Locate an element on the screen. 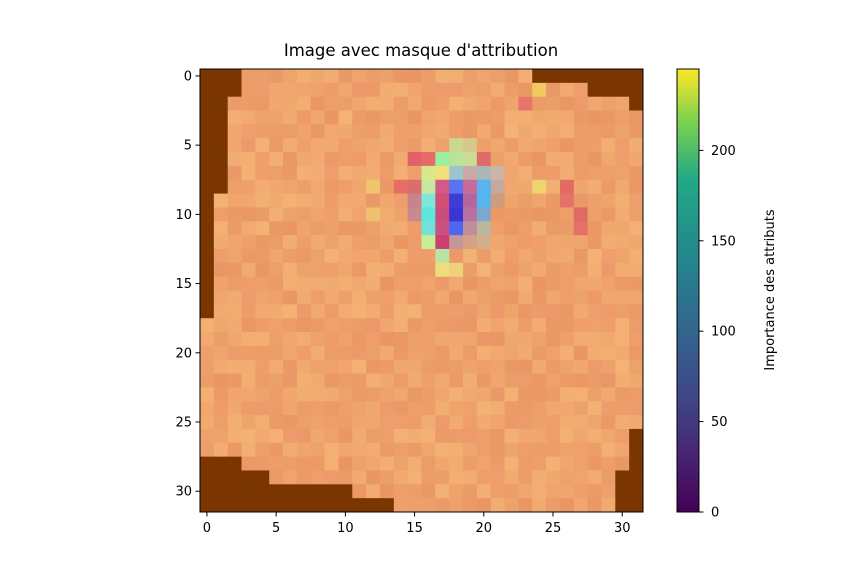  y-tick-label: 25 is located at coordinates (183, 423).